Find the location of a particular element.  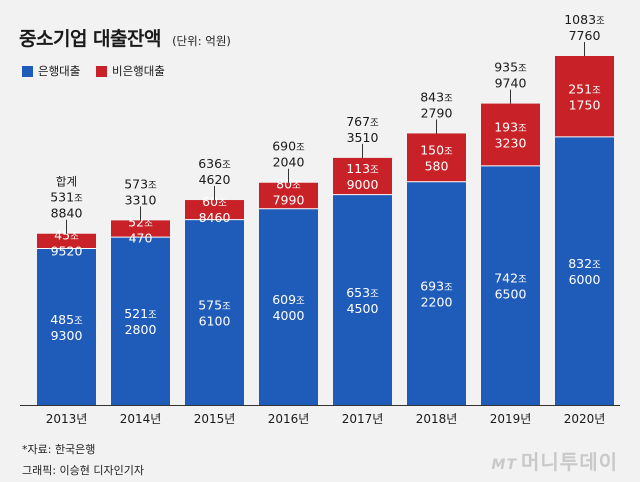

nonbank-label-1-line2: 470 is located at coordinates (141, 237).